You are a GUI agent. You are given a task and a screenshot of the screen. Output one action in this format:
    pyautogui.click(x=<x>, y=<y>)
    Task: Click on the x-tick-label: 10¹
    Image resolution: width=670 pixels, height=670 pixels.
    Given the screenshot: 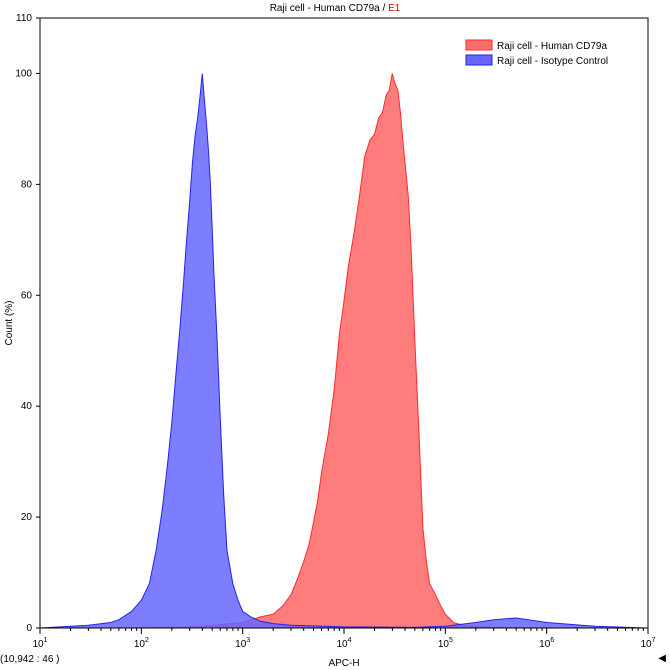 What is the action you would take?
    pyautogui.click(x=39, y=643)
    